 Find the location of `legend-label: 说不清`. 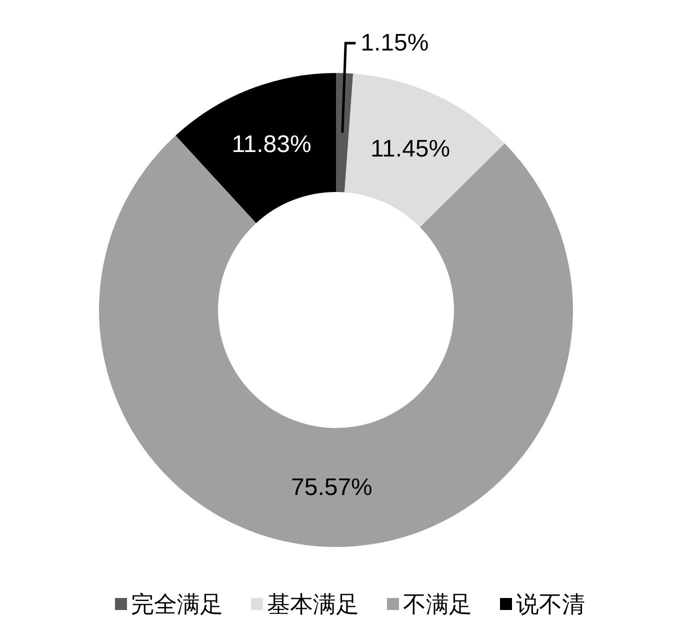

legend-label: 说不清 is located at coordinates (550, 604).